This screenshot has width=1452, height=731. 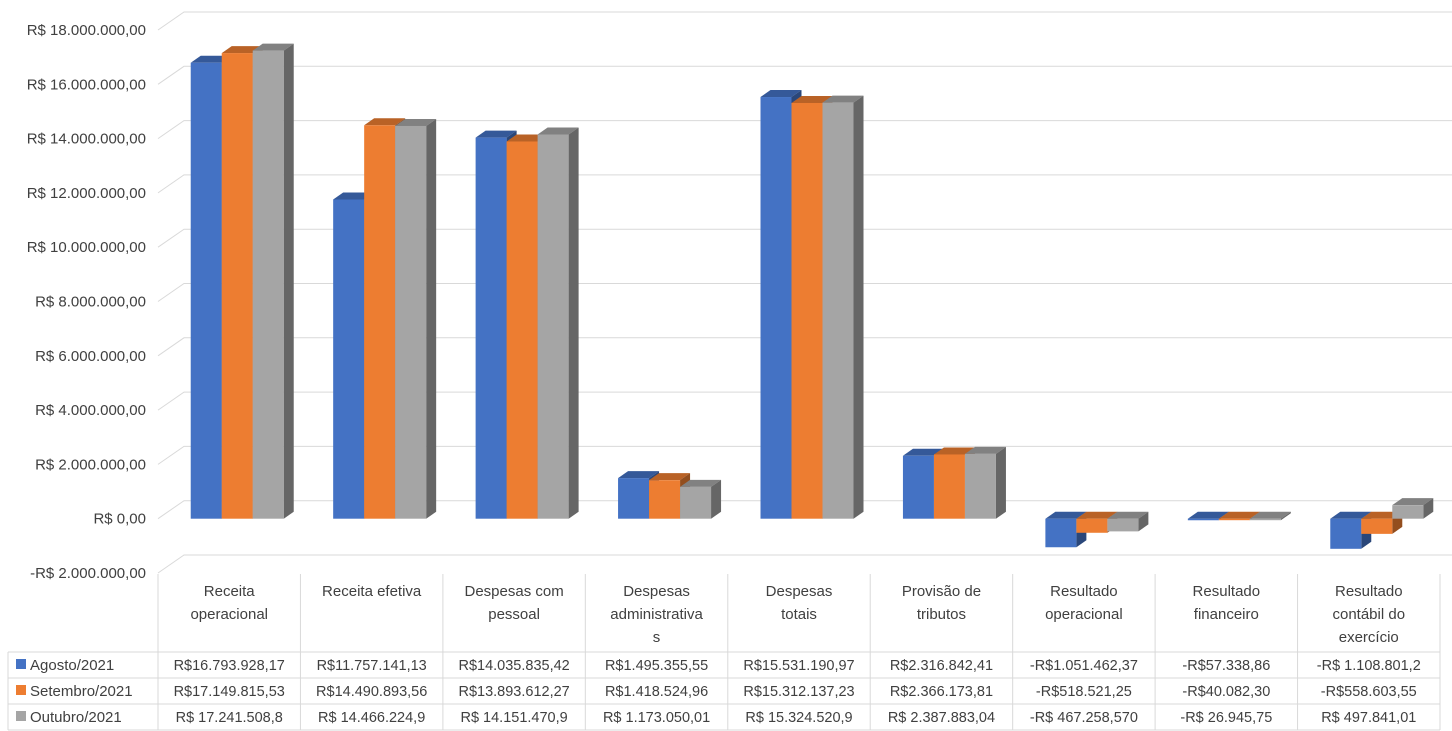 What do you see at coordinates (21, 716) in the screenshot?
I see `legend-swatch-Outubro/2021` at bounding box center [21, 716].